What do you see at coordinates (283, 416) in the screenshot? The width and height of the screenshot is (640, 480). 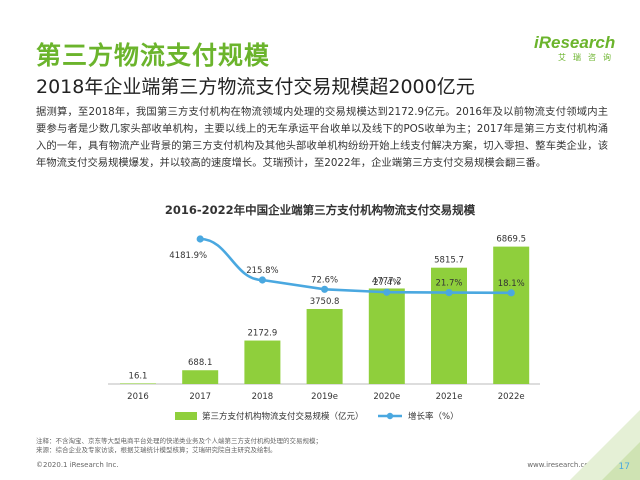 I see `legend-bar-label: 第三方支付机构物流支付交易规模（亿元）` at bounding box center [283, 416].